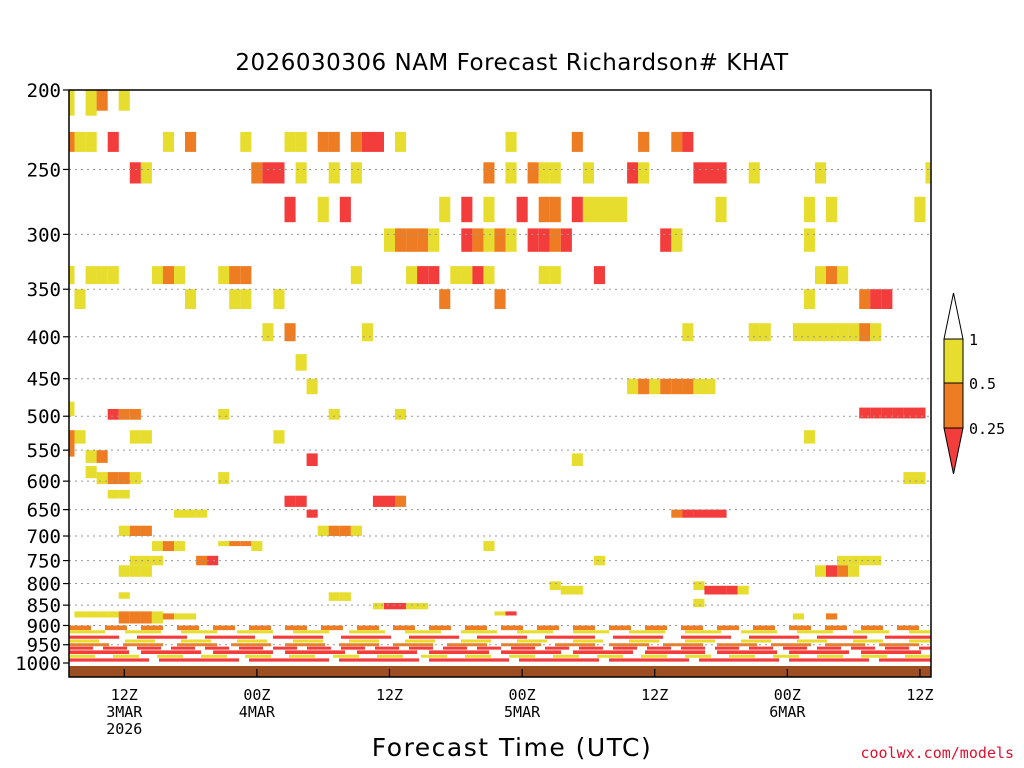 The height and width of the screenshot is (768, 1024). Describe the element at coordinates (44, 91) in the screenshot. I see `y-tick-label-200: 200` at that location.